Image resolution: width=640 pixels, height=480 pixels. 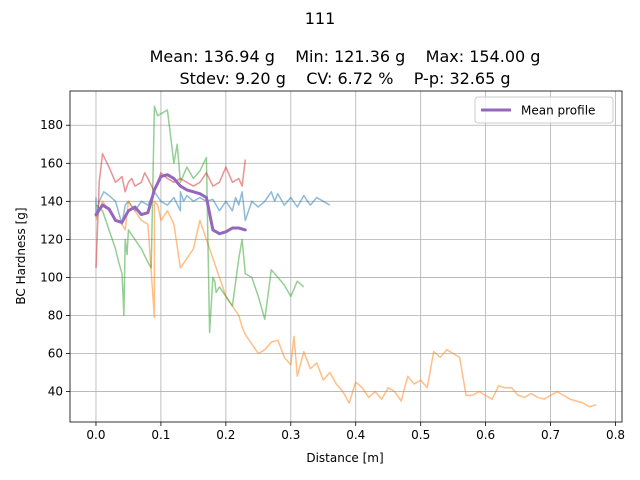 What do you see at coordinates (51, 277) in the screenshot?
I see `y-tick-label: 100` at bounding box center [51, 277].